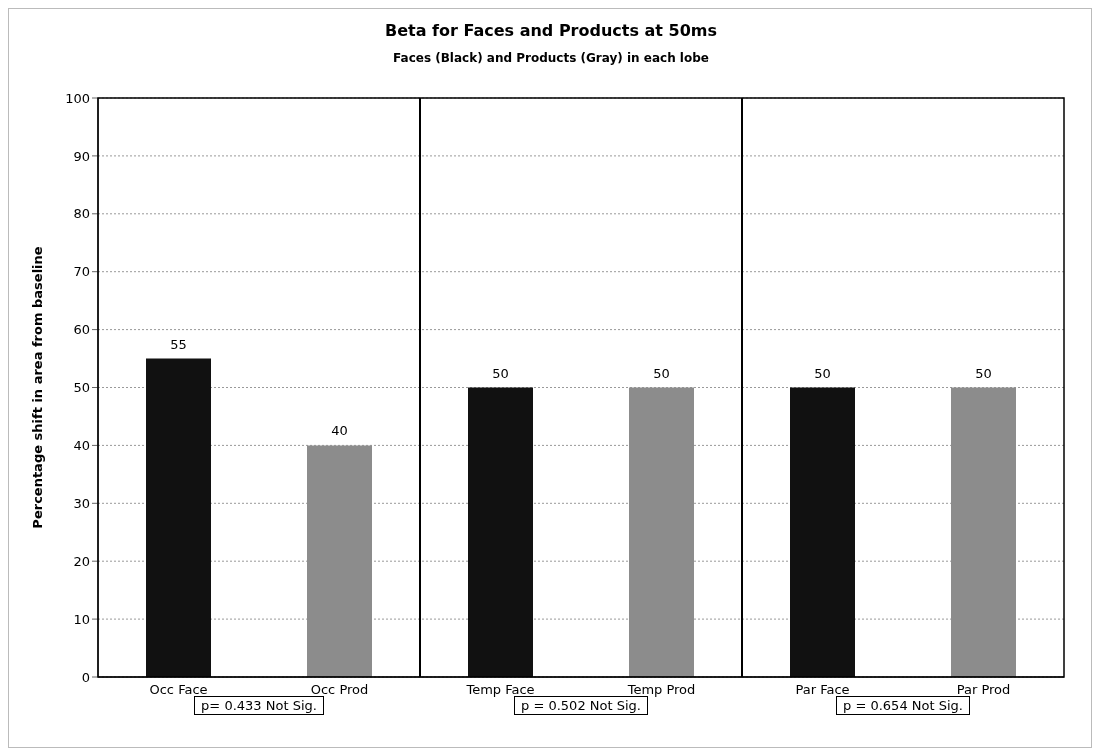 The height and width of the screenshot is (754, 1100). What do you see at coordinates (85, 677) in the screenshot?
I see `y-tick-label: 0` at bounding box center [85, 677].